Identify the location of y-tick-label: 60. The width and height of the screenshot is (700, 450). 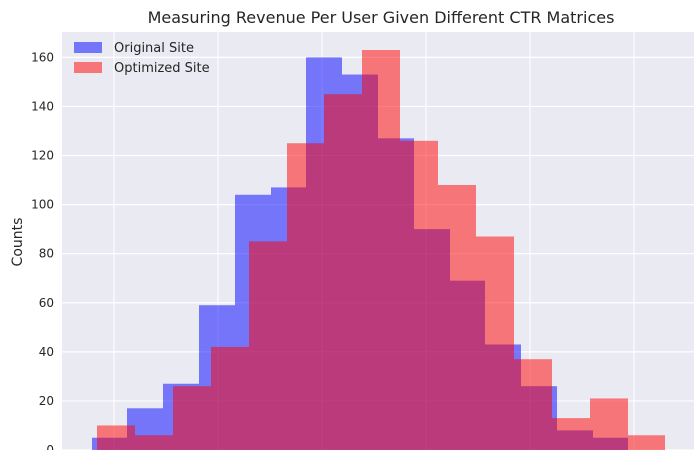
(46, 303).